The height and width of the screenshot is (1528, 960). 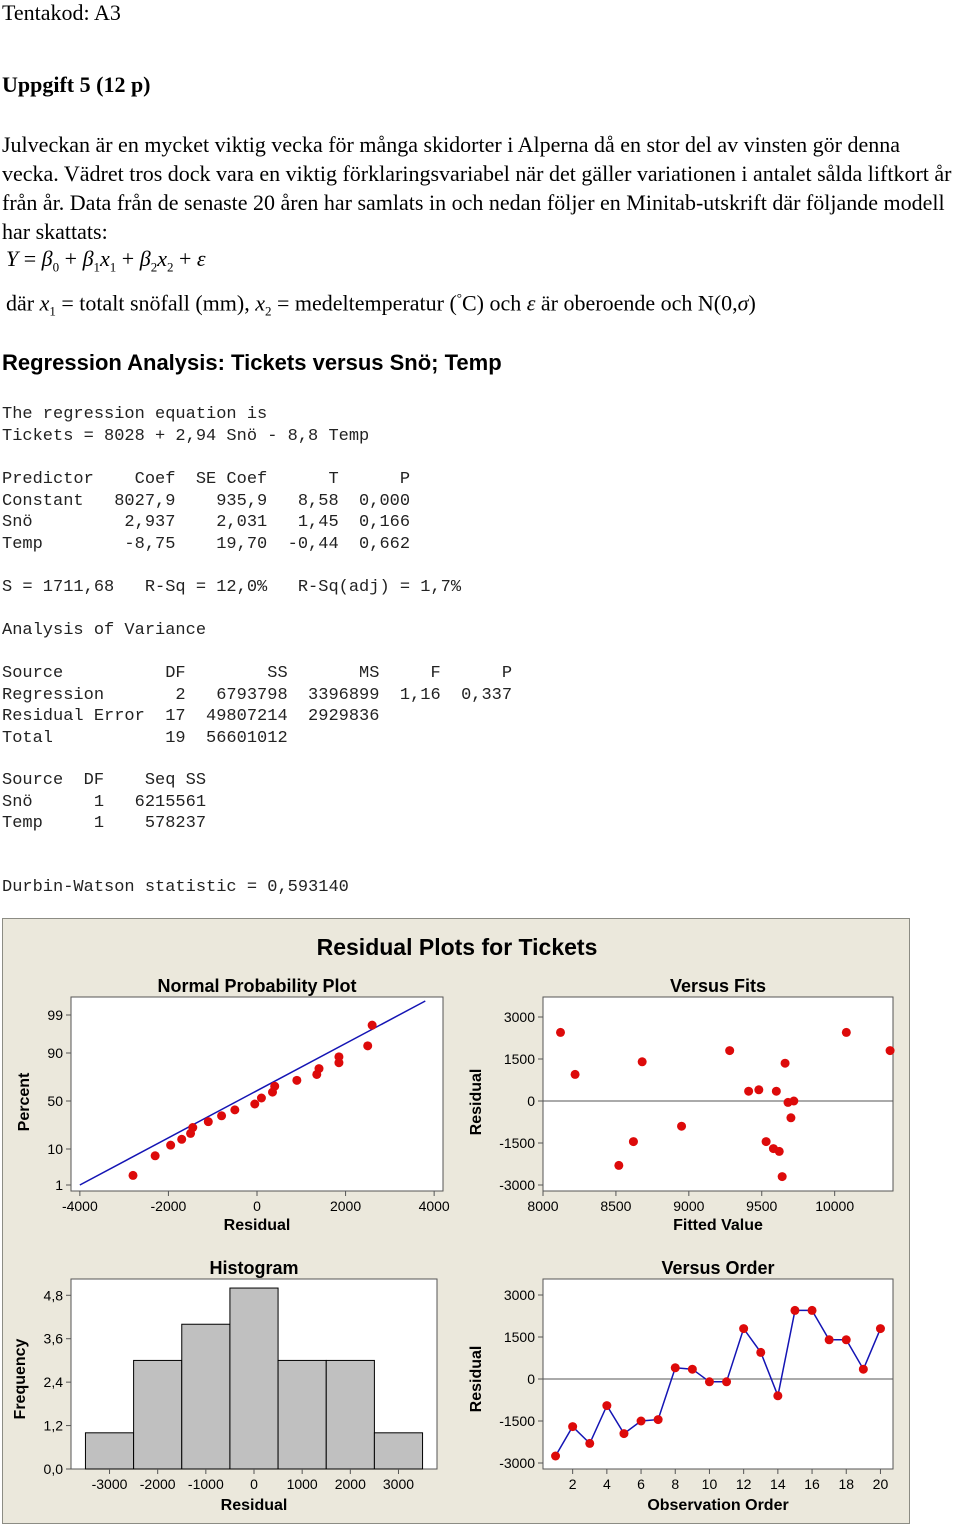 What do you see at coordinates (718, 1225) in the screenshot?
I see `x-axis-label-2: Fitted Value` at bounding box center [718, 1225].